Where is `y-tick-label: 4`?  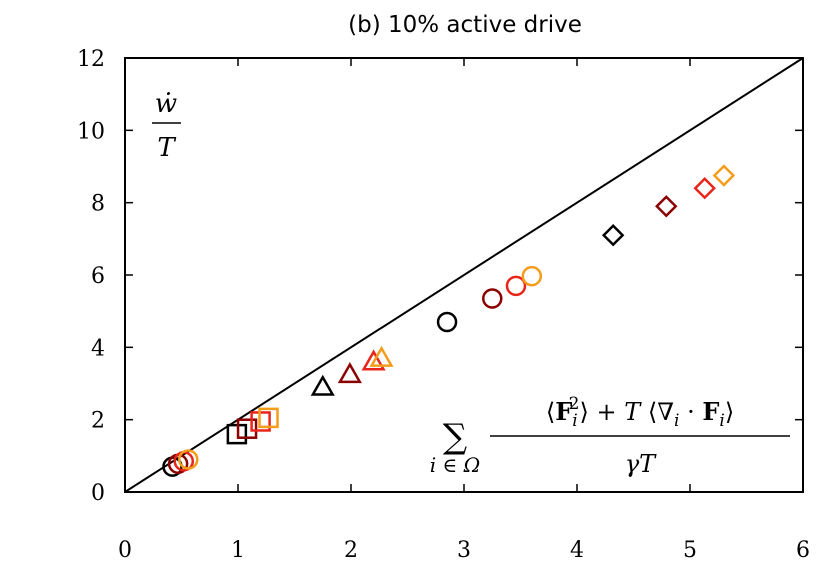 y-tick-label: 4 is located at coordinates (98, 348).